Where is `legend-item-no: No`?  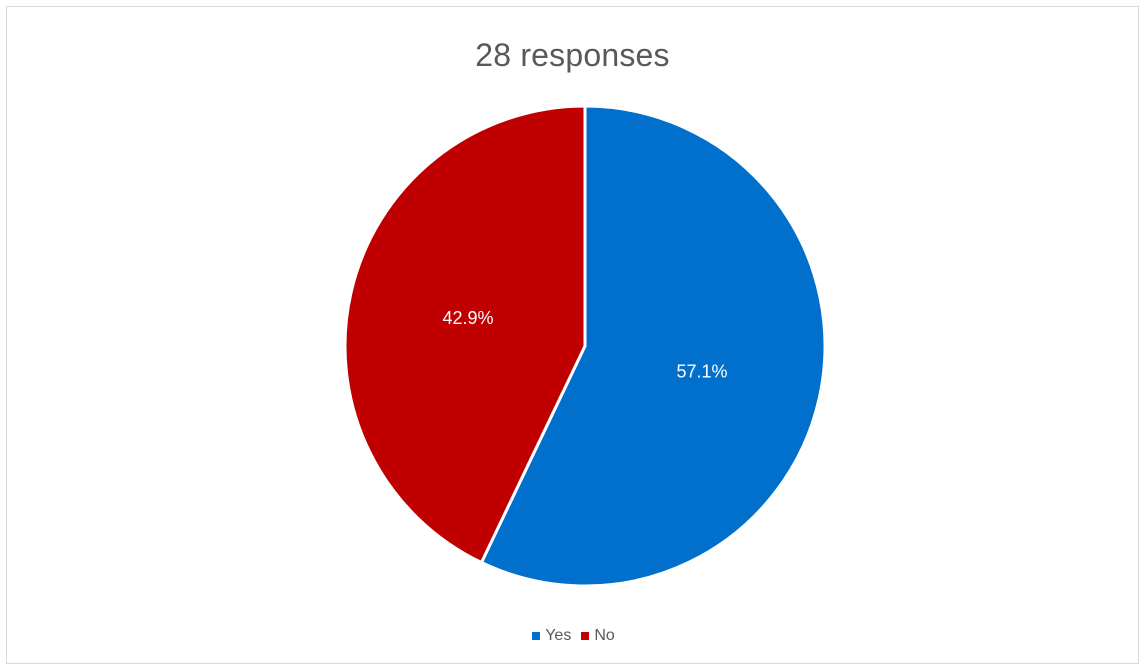 legend-item-no: No is located at coordinates (598, 636).